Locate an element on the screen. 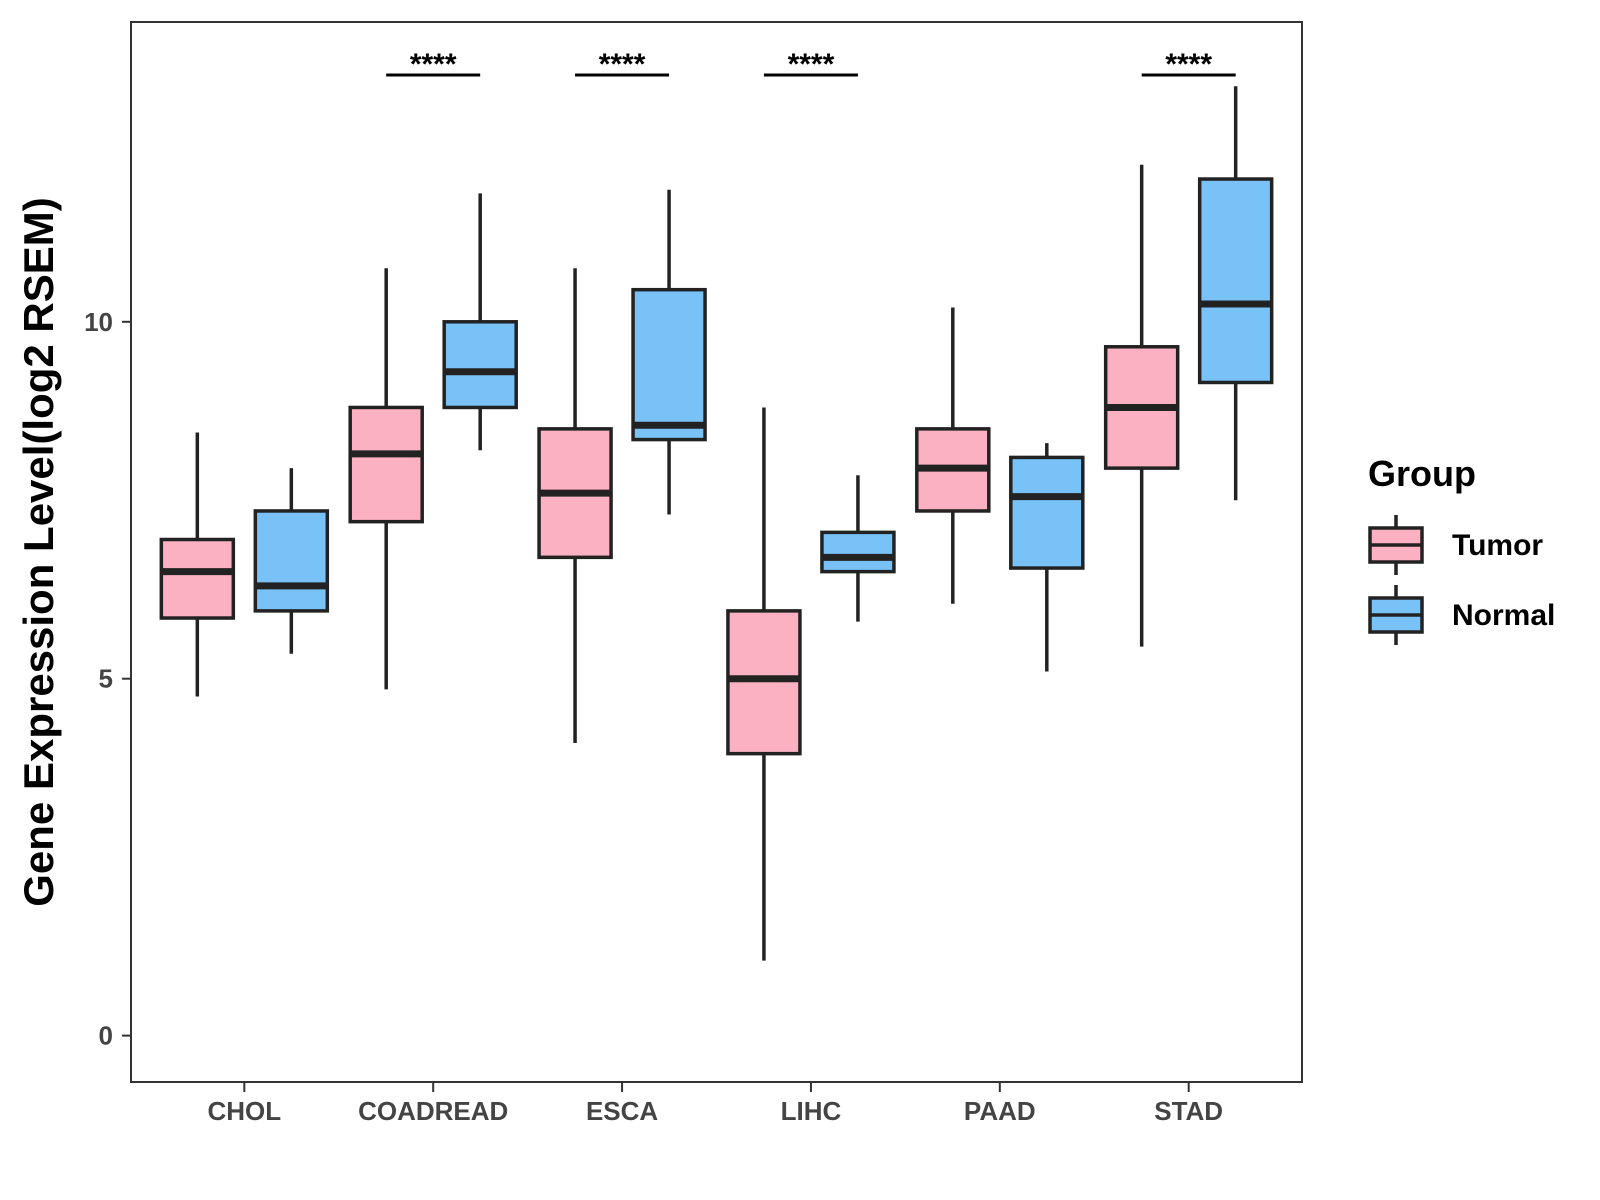 The width and height of the screenshot is (1600, 1200). y-axis: 0 5 10 is located at coordinates (107, 679).